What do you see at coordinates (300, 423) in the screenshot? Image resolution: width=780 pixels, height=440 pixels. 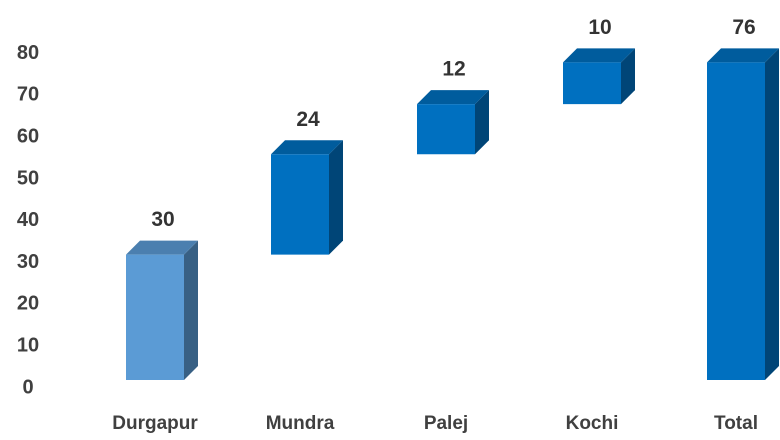 I see `x-tick-label: Mundra` at bounding box center [300, 423].